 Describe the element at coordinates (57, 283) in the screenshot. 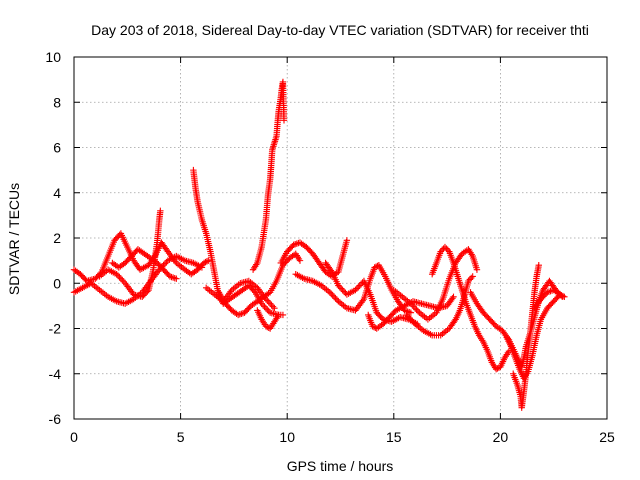

I see `y-tick-label: 0` at that location.